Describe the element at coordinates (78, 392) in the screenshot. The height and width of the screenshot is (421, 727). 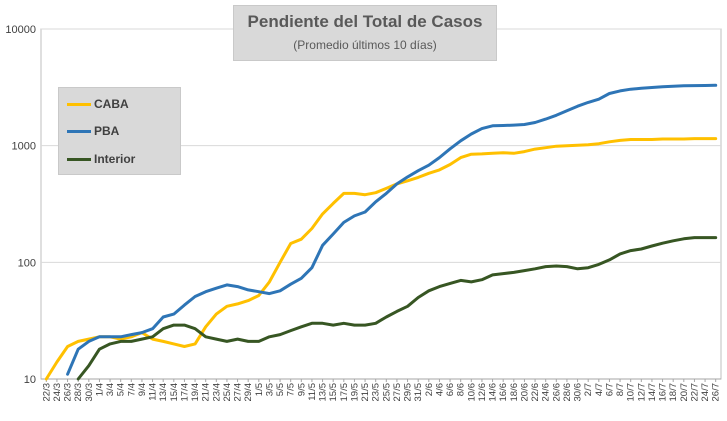
I see `x-tick-label: 28/3` at that location.